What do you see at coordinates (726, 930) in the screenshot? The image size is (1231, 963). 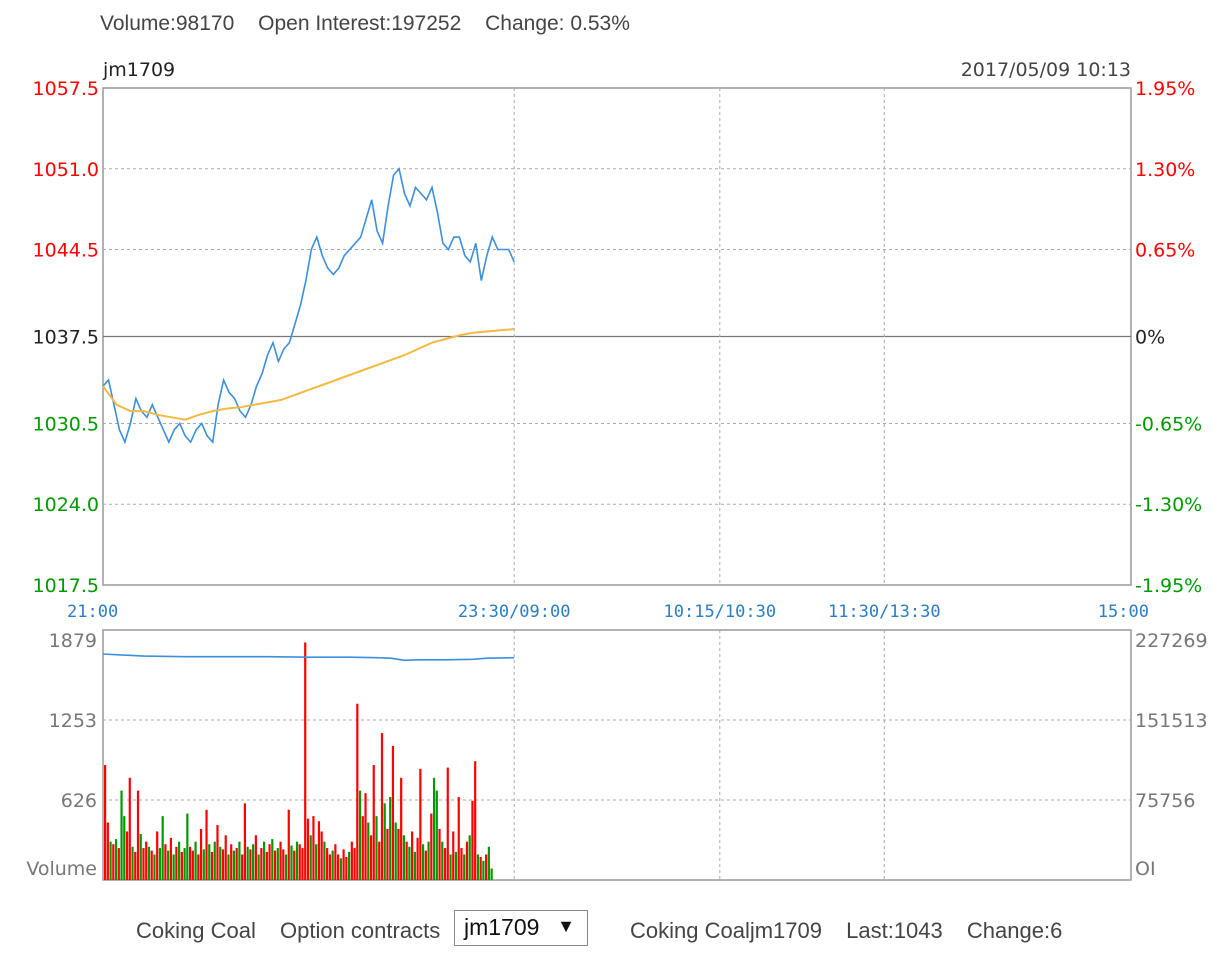 I see `contract-name: Coking Coaljm1709` at bounding box center [726, 930].